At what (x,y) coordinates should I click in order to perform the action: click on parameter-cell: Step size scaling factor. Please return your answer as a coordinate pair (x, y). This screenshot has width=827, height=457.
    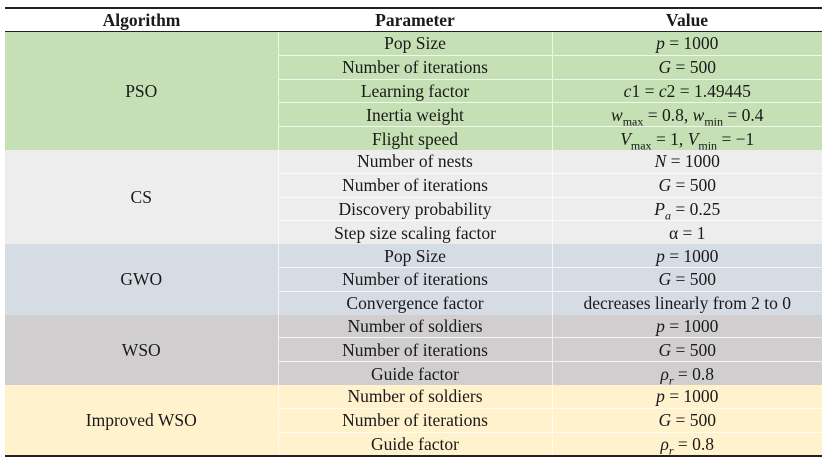
    Looking at the image, I should click on (415, 232).